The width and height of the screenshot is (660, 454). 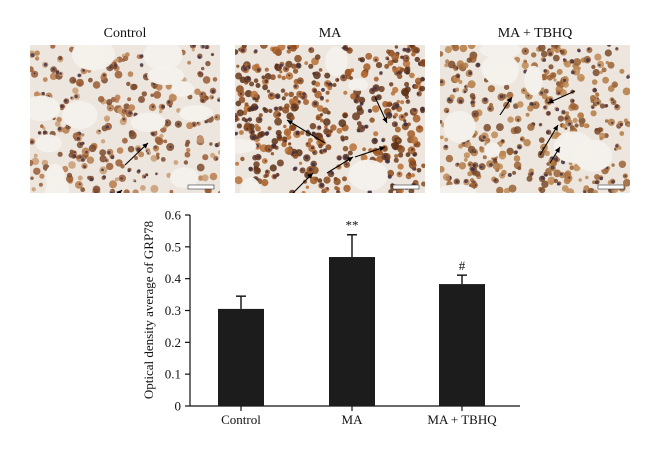 I want to click on x-tick-label: Control, so click(x=241, y=419).